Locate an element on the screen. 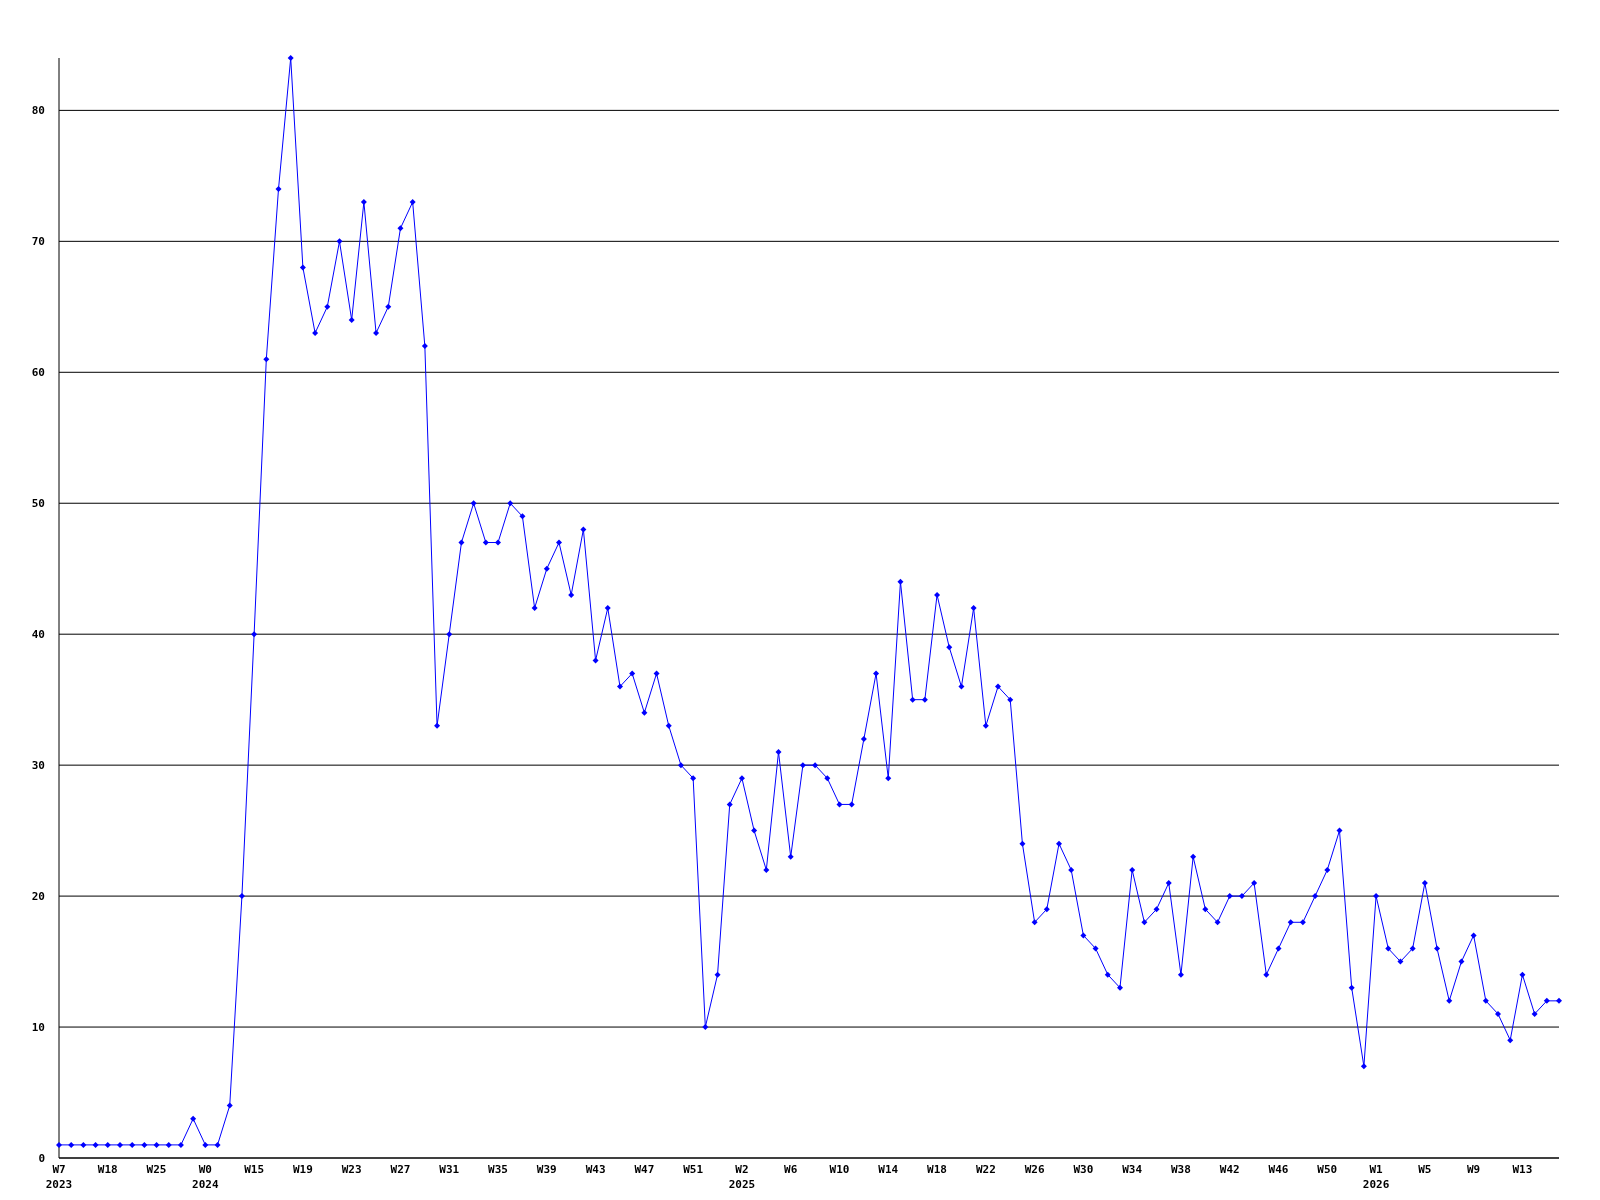  x-tick-label: W38 is located at coordinates (1181, 1169).